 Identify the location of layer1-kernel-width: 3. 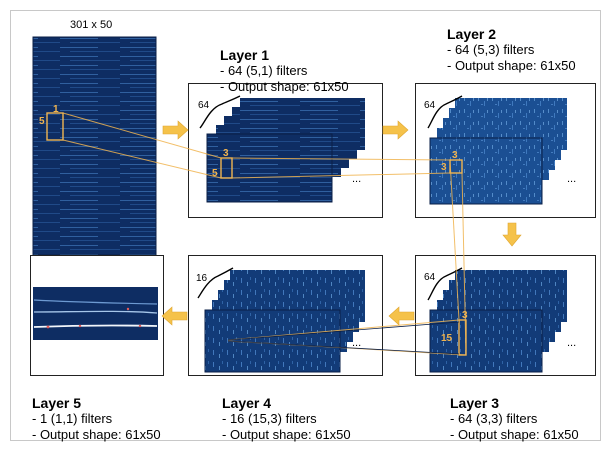
(226, 153).